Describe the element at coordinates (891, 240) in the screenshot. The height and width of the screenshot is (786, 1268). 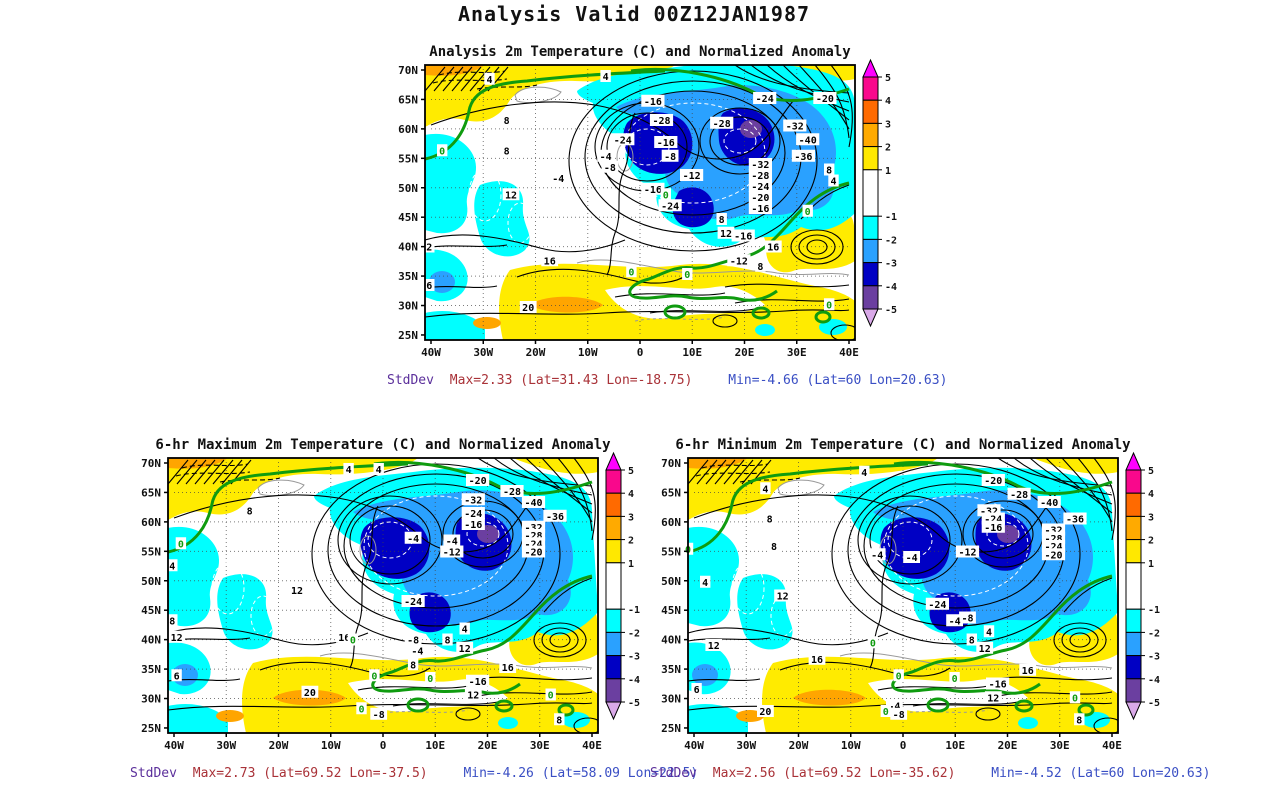
I see `colorbar-tick-label: -2` at that location.